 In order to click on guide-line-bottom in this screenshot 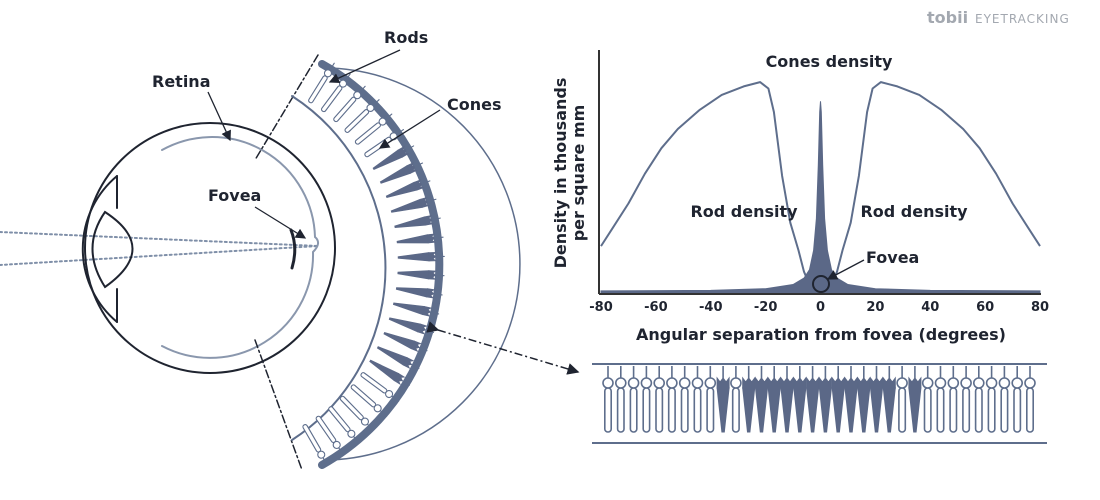, I will do `click(278, 405)`.